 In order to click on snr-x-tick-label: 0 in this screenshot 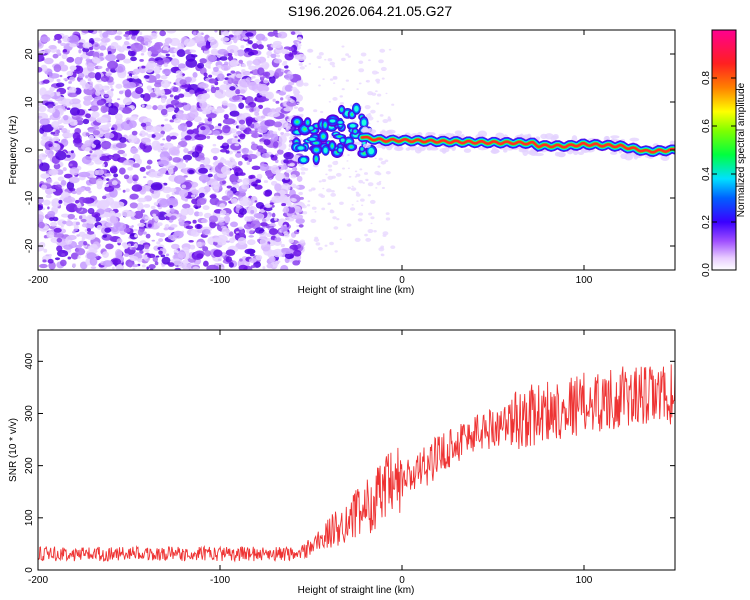, I will do `click(402, 580)`.